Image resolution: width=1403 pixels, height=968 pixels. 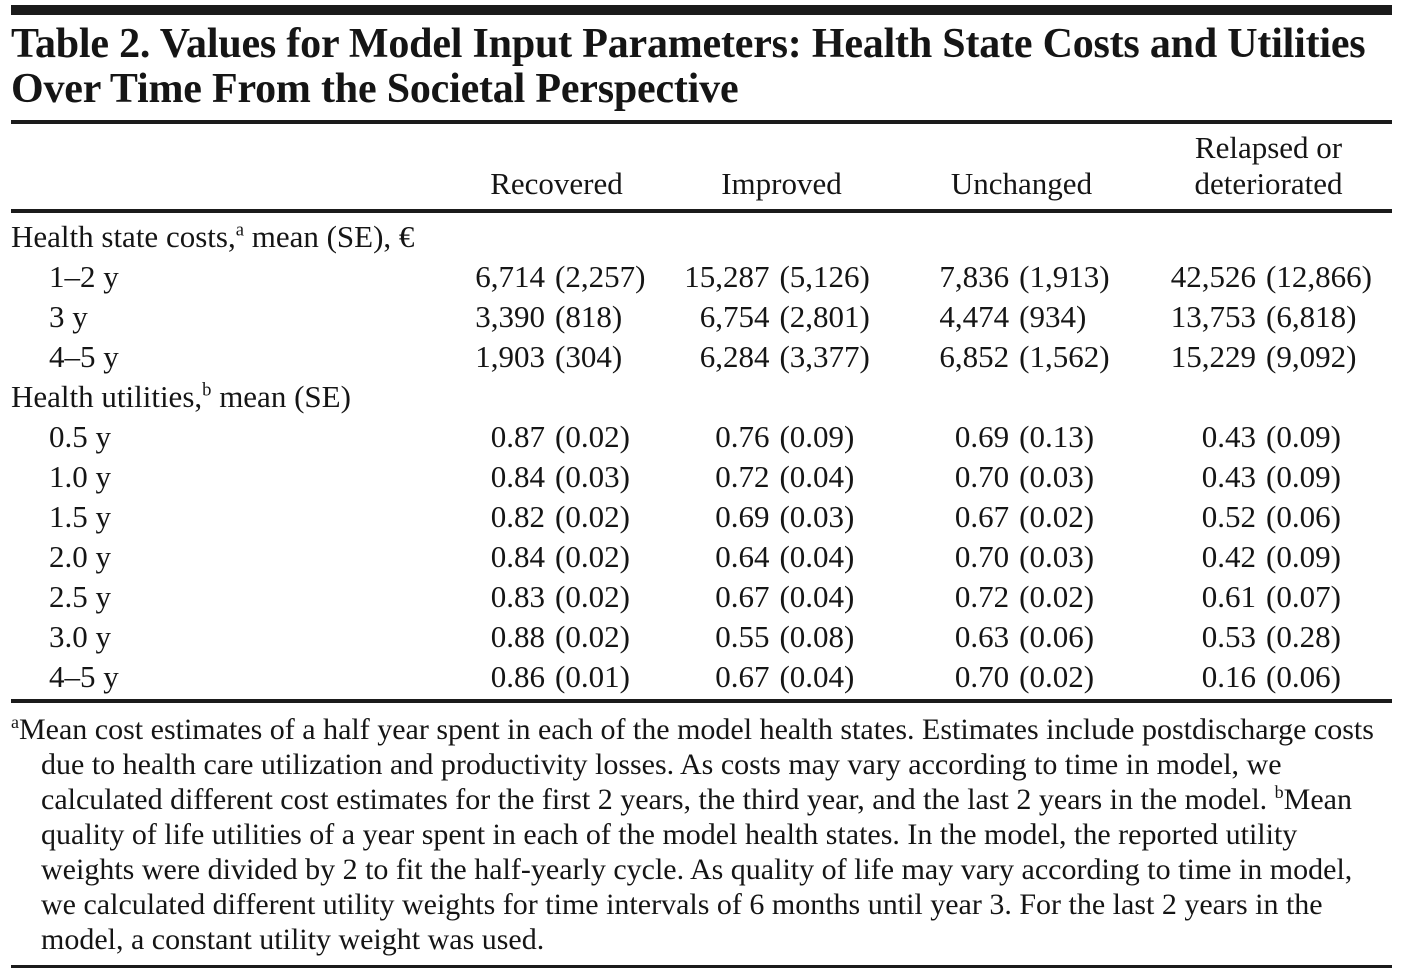 I want to click on cell-se-value: (0.13), so click(x=1057, y=436).